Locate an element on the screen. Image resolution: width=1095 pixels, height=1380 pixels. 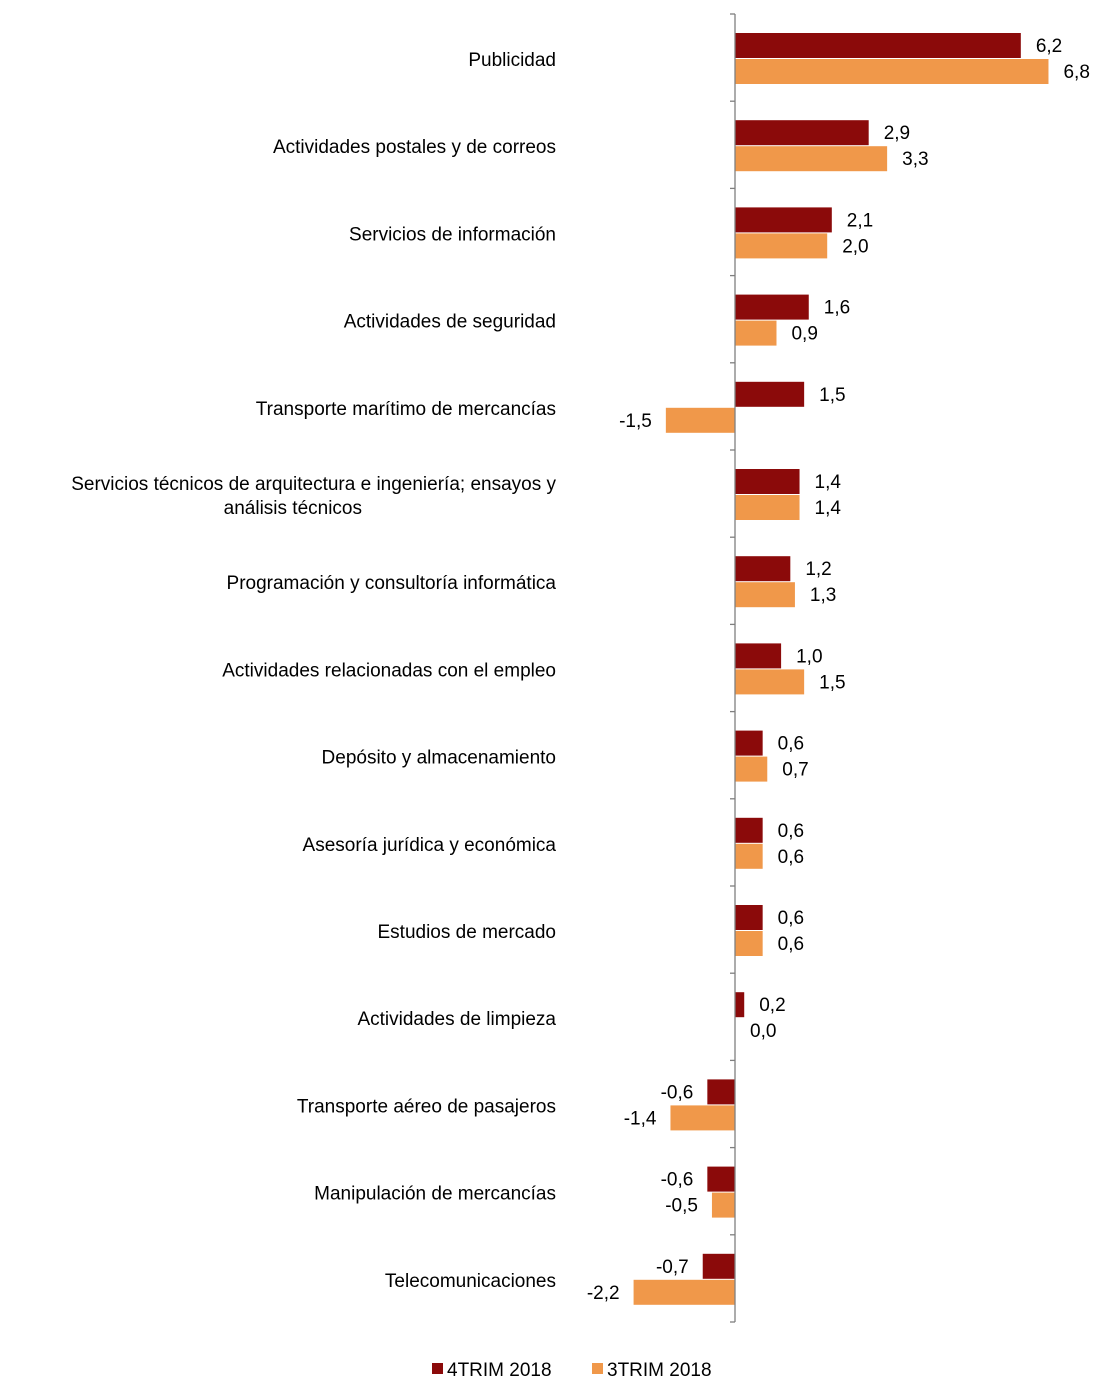
bar-3trim-2018-manipulacion-de-mercancias is located at coordinates (723, 1205).